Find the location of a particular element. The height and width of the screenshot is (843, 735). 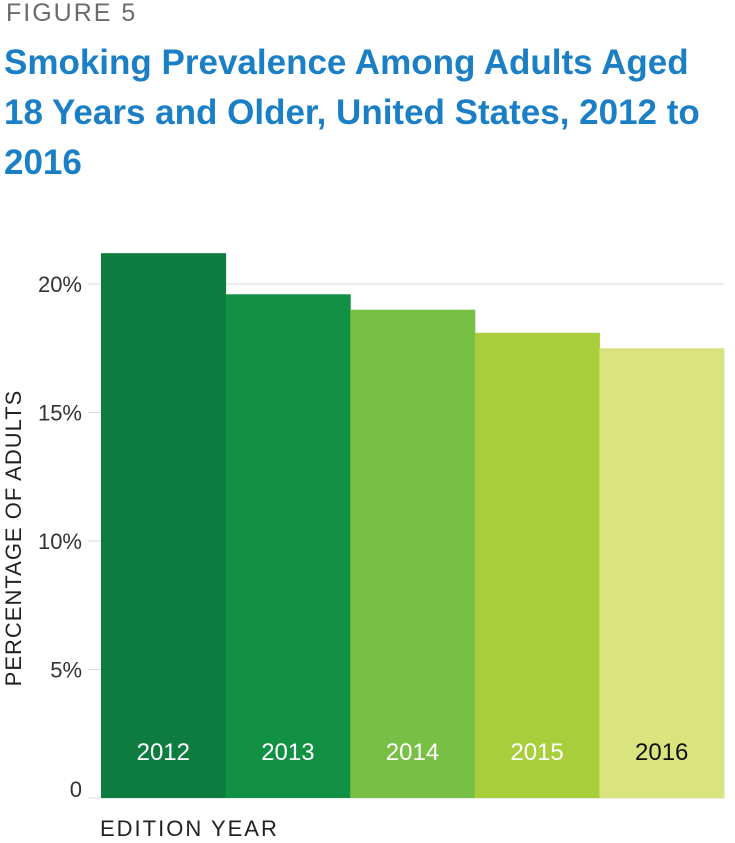

y-tick-label: 0 is located at coordinates (76, 789).